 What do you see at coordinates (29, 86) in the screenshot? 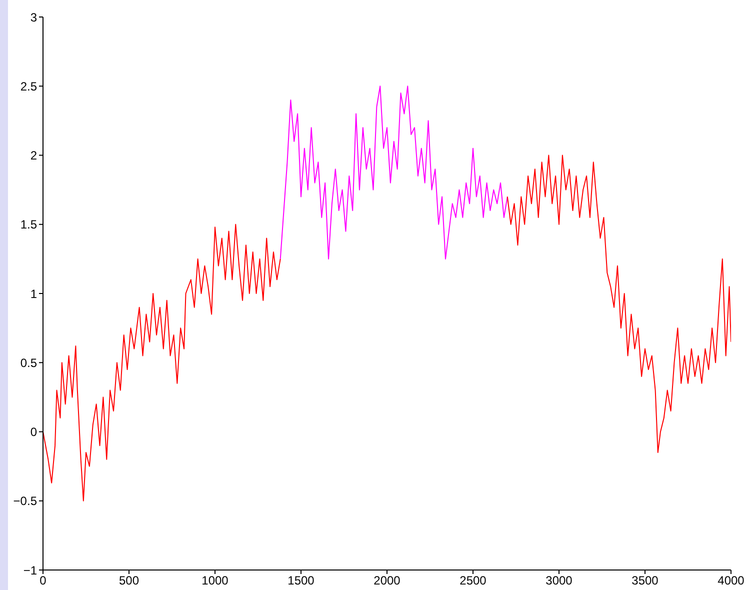
I see `y-tick-label: 2.5` at bounding box center [29, 86].